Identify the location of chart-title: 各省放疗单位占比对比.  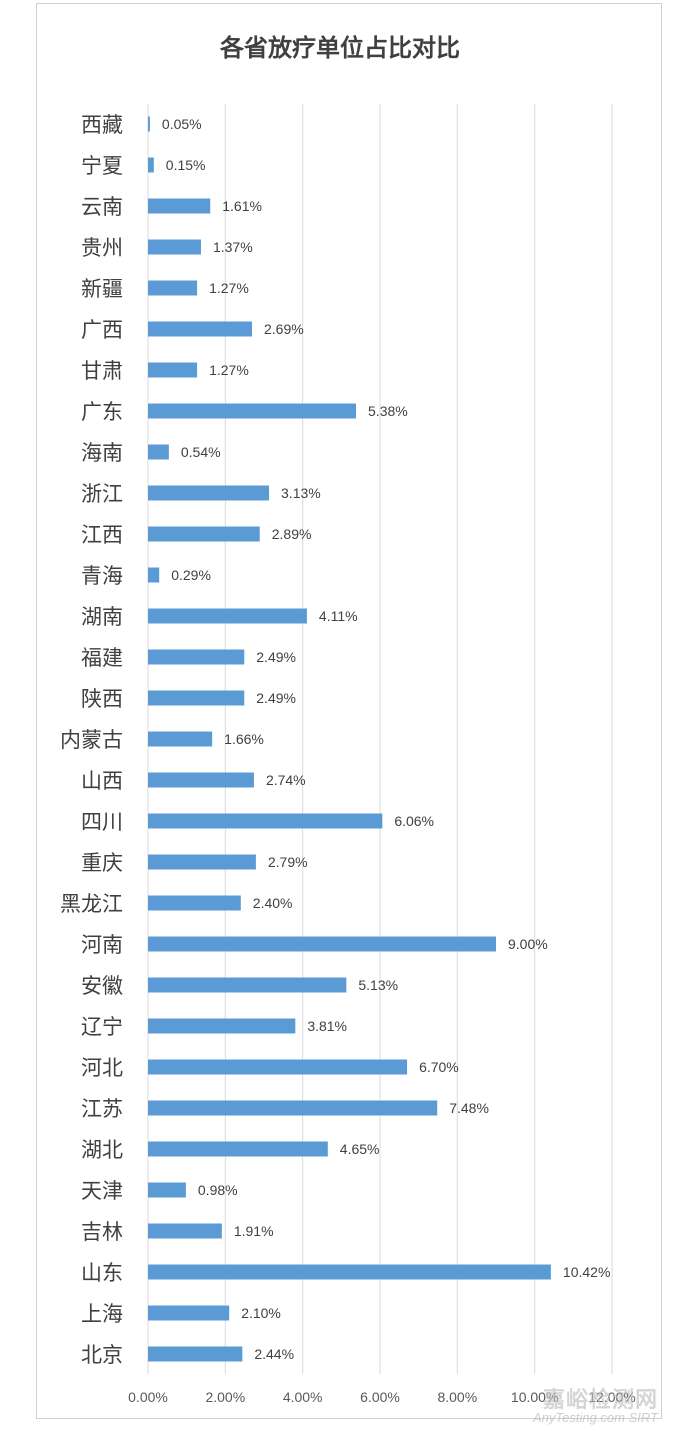
(340, 48).